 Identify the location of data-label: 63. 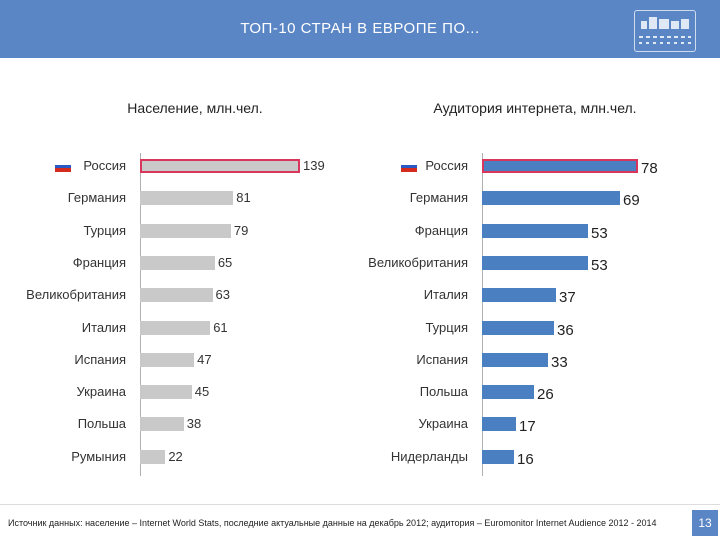
(222, 295).